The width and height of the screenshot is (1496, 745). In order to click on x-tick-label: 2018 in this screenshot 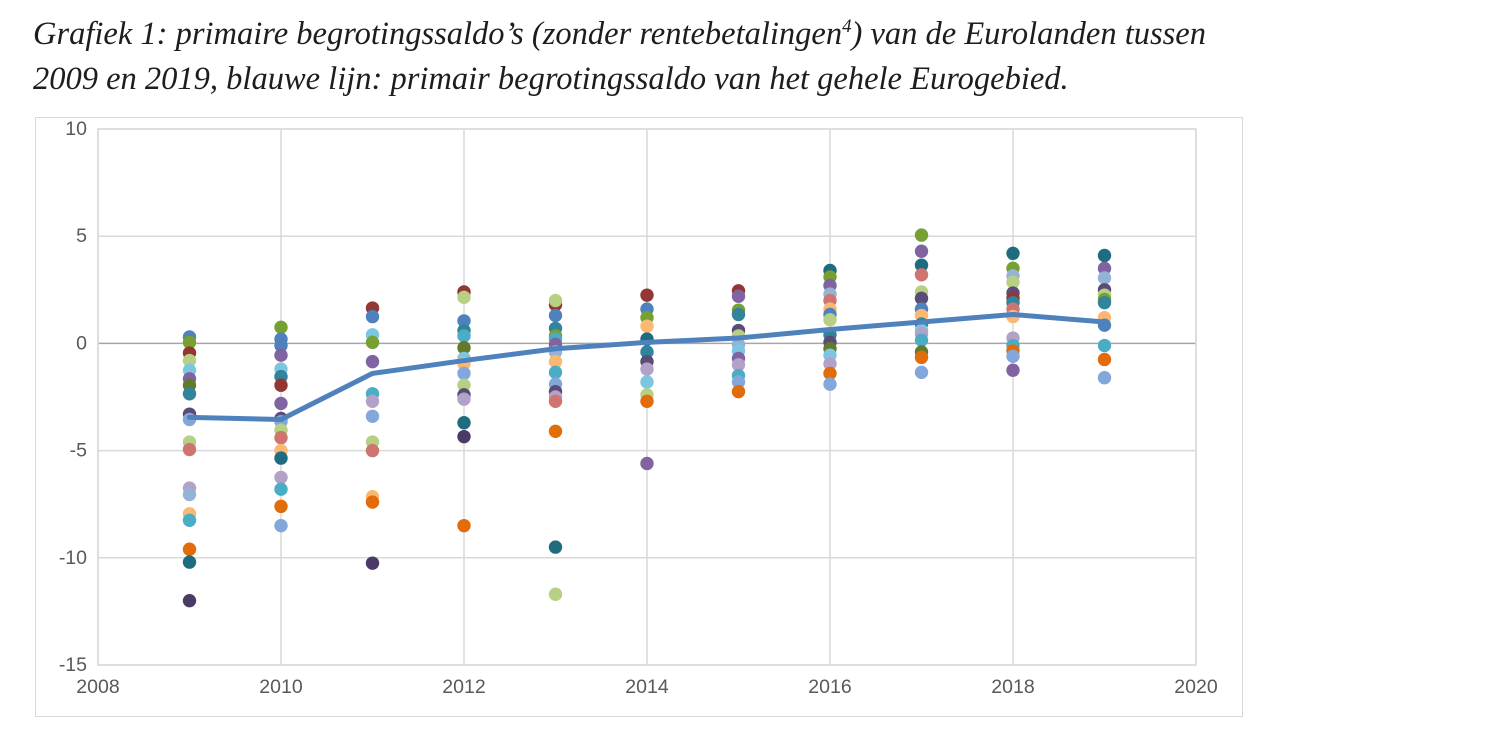, I will do `click(1012, 687)`.